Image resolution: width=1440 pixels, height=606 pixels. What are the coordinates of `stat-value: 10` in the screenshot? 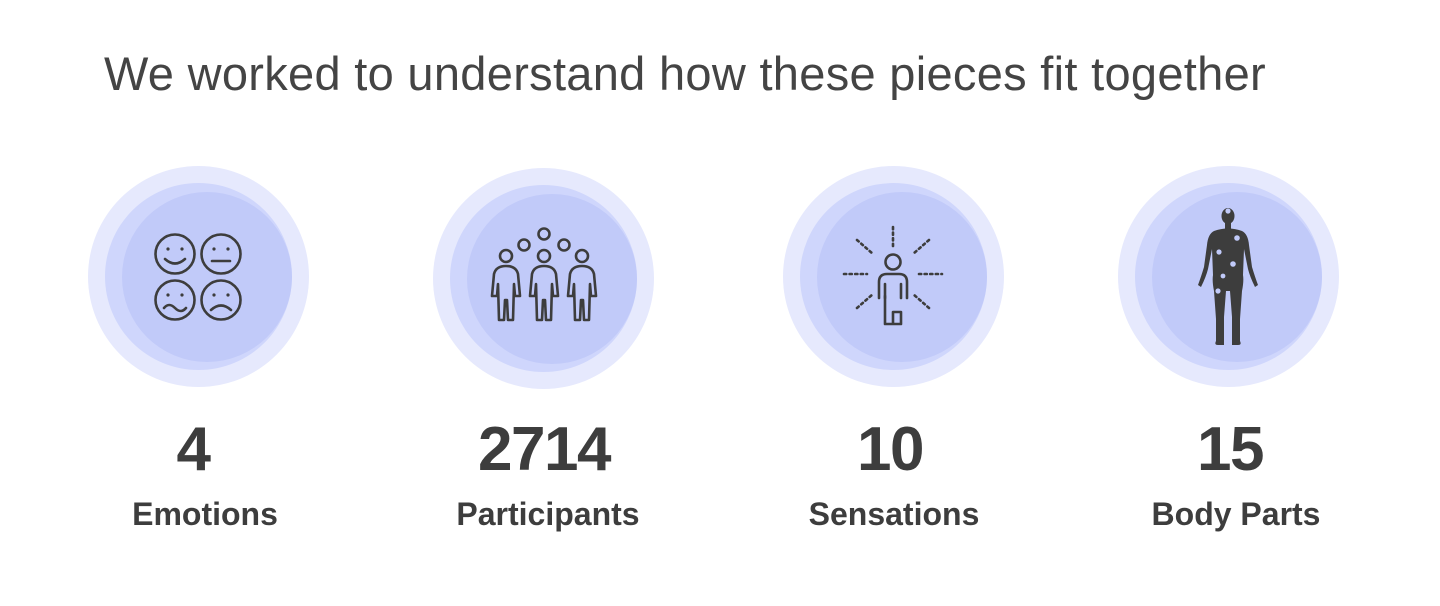 It's located at (890, 449).